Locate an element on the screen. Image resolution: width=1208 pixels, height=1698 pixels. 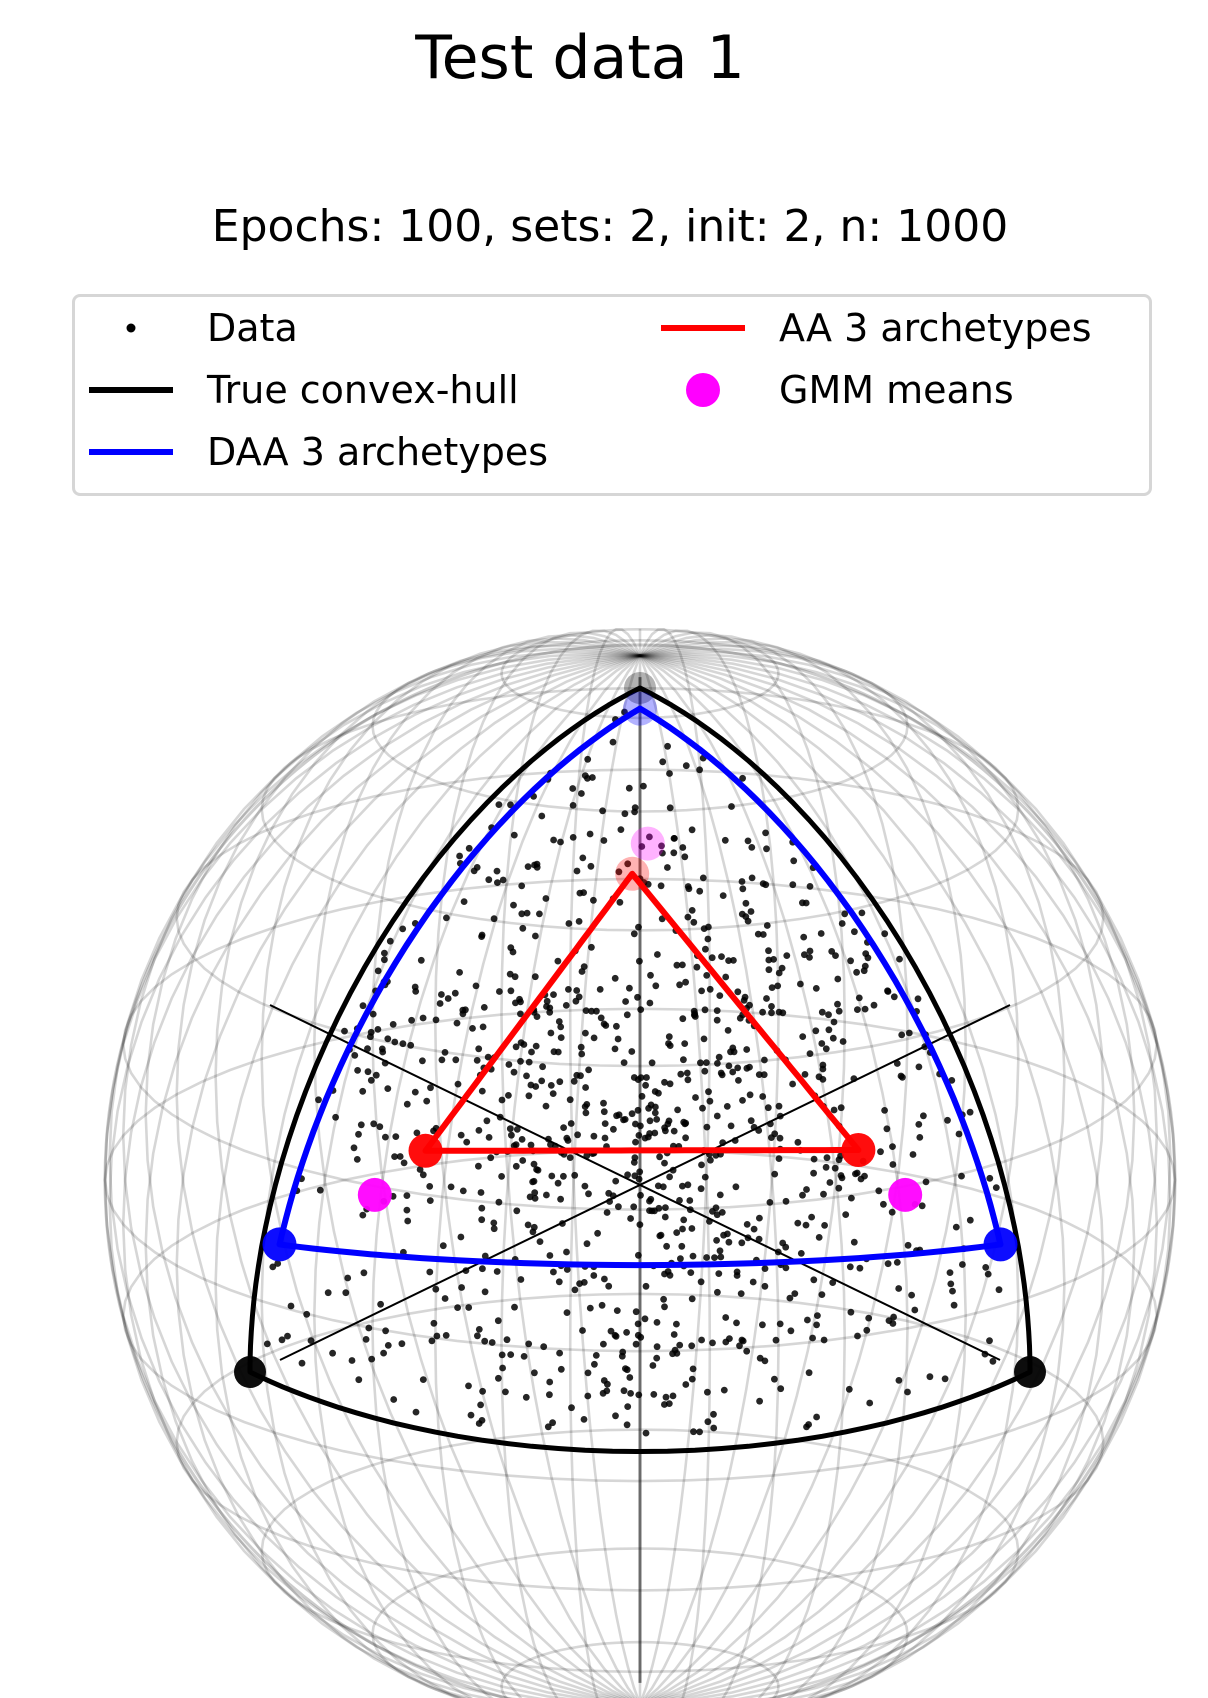
daa-archetype-marker is located at coordinates (279, 1244).